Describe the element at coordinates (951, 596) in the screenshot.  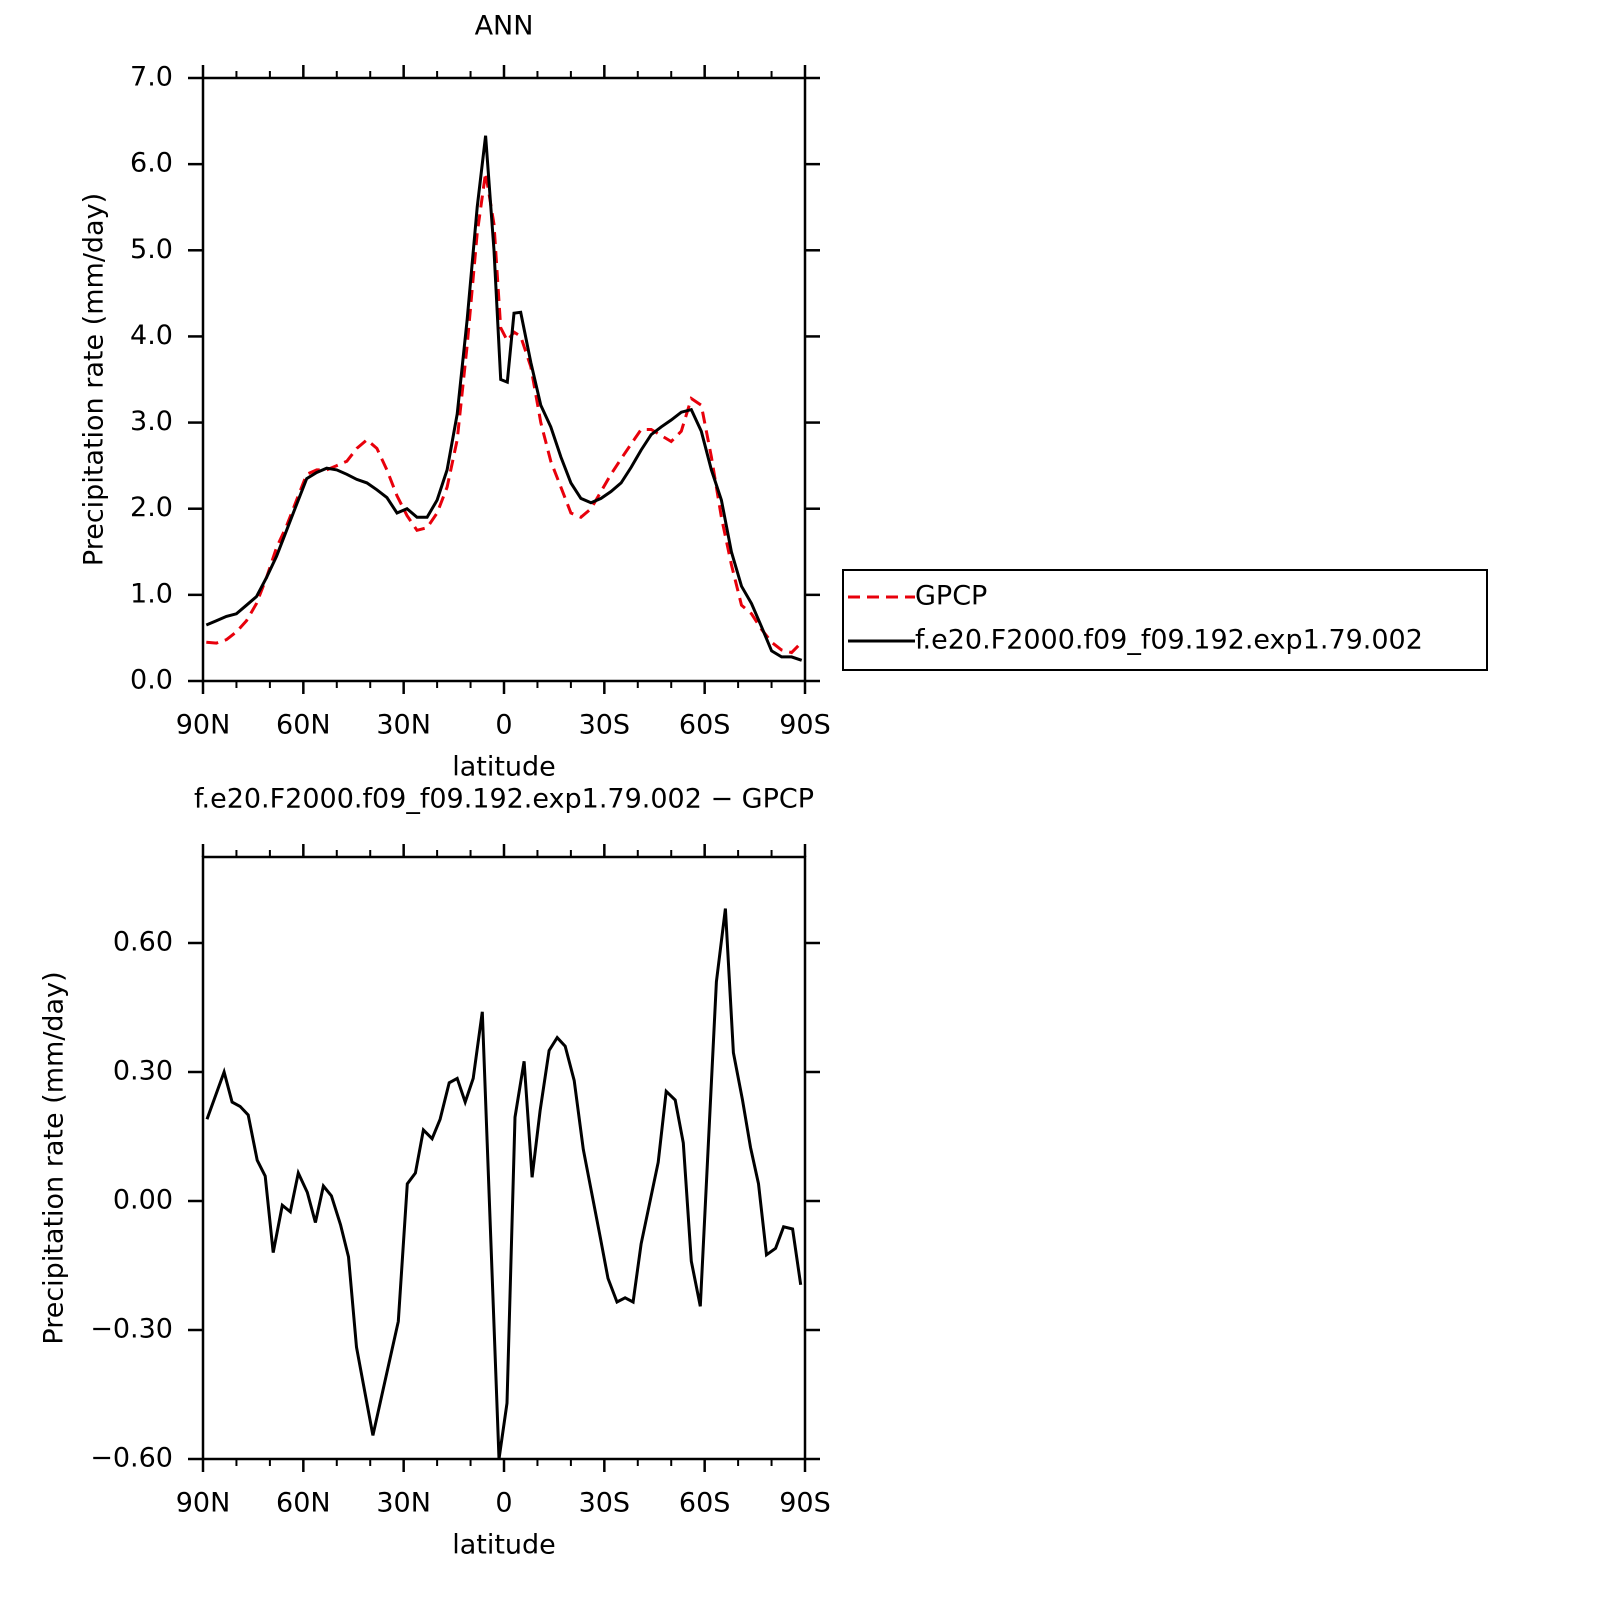
I see `legend-label: GPCP` at that location.